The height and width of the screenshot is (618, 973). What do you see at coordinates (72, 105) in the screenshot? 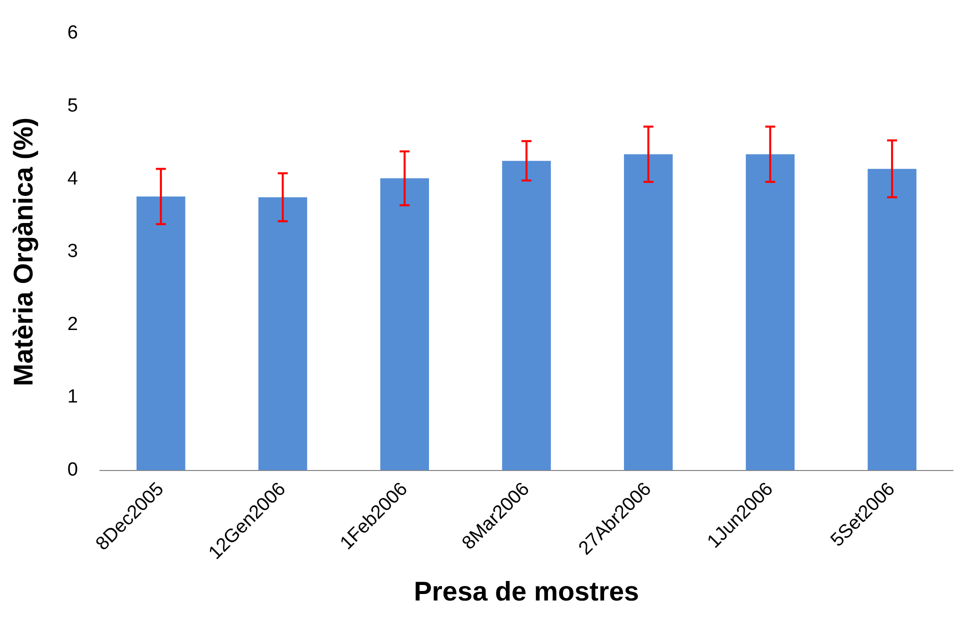
I see `y-tick-label: 5` at bounding box center [72, 105].